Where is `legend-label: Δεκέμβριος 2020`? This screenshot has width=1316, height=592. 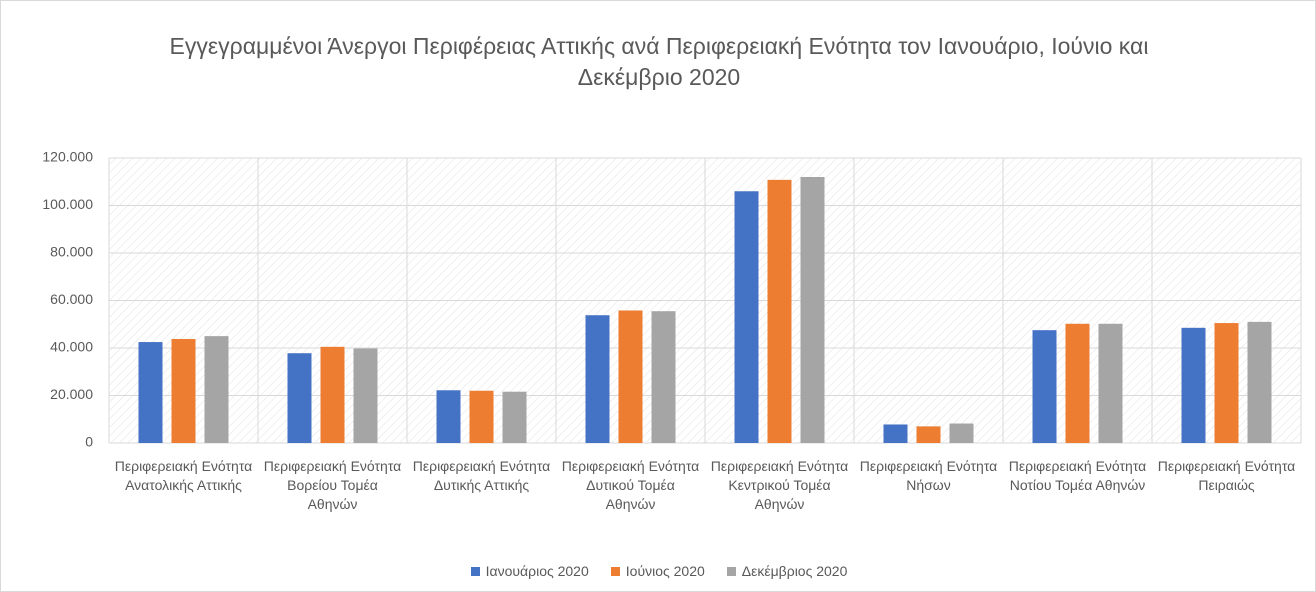
legend-label: Δεκέμβριος 2020 is located at coordinates (794, 571).